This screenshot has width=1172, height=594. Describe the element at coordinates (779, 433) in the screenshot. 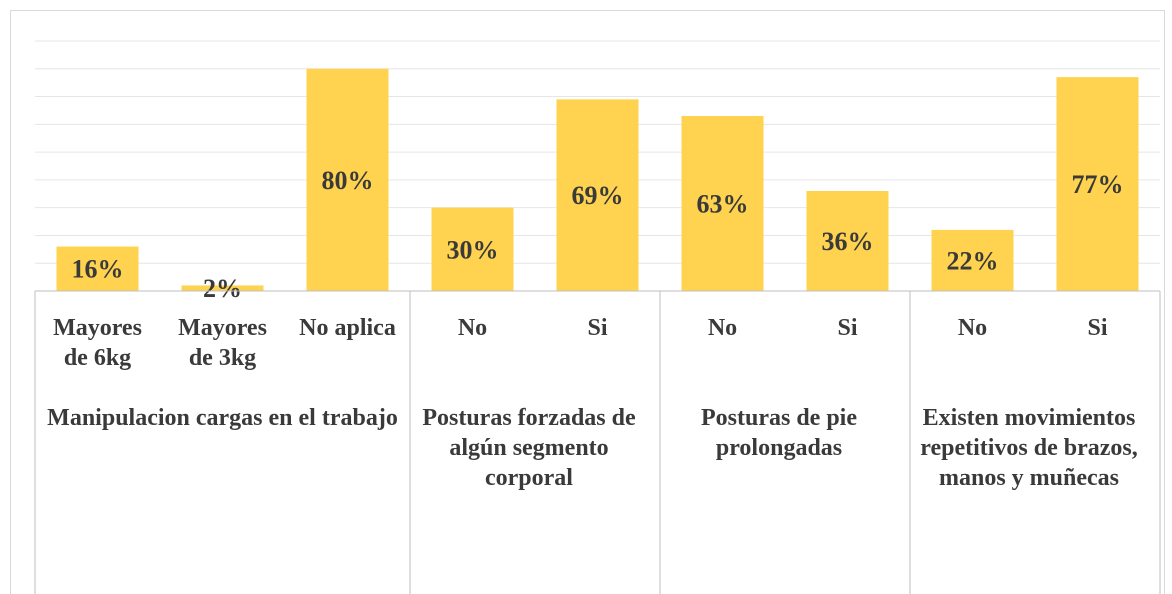

I see `group-label: Posturas de pie prolongadas` at that location.